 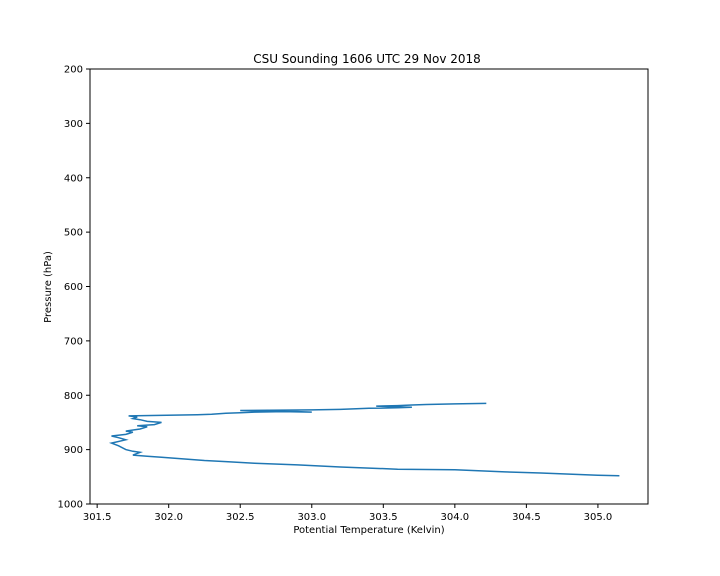 What do you see at coordinates (73, 70) in the screenshot?
I see `y-tick-label: 200` at bounding box center [73, 70].